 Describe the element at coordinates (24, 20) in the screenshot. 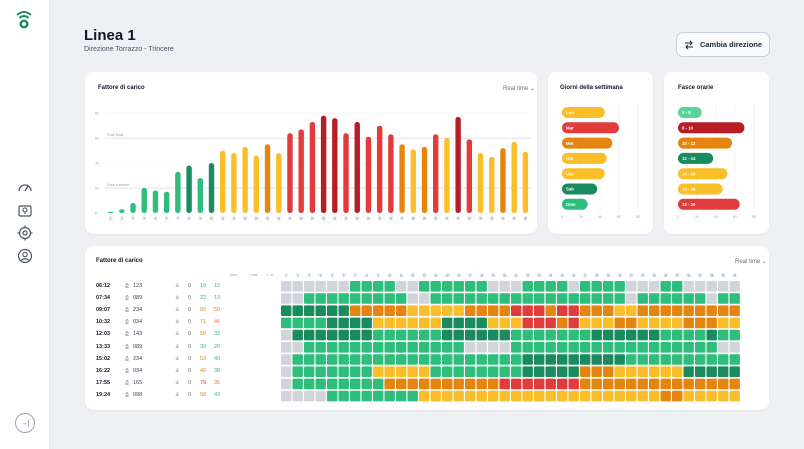

I see `app-logo-icon` at that location.